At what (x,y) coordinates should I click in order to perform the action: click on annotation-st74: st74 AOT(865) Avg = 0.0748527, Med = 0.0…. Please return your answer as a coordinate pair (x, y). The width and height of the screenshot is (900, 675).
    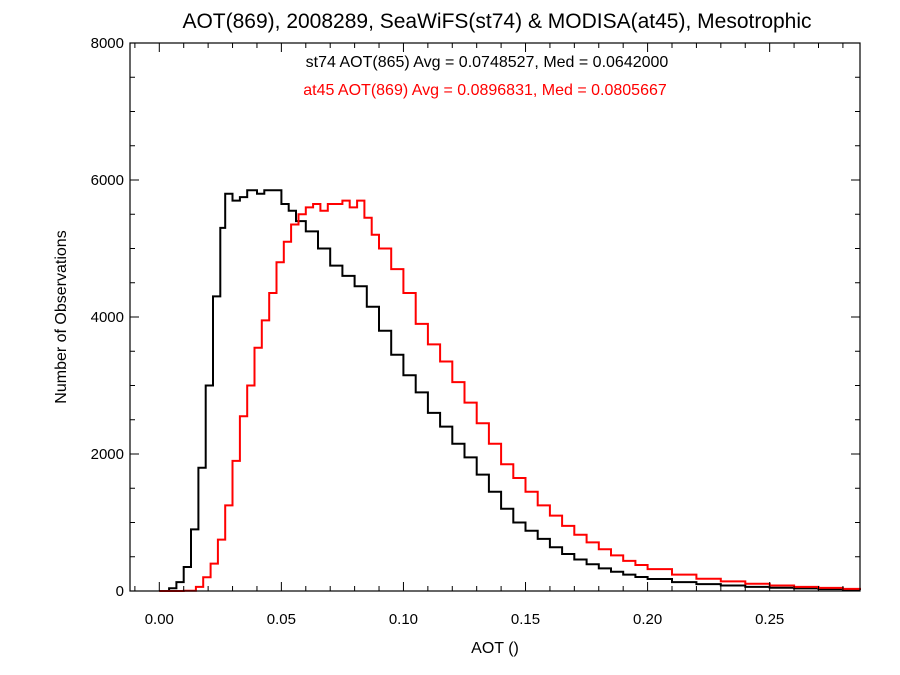
    Looking at the image, I should click on (487, 62).